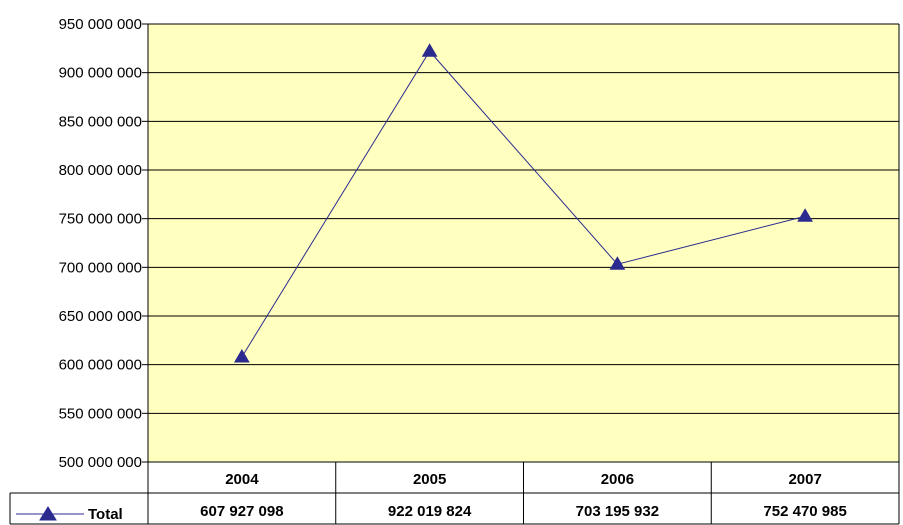 The height and width of the screenshot is (525, 903). Describe the element at coordinates (242, 479) in the screenshot. I see `category-label: 2004` at that location.